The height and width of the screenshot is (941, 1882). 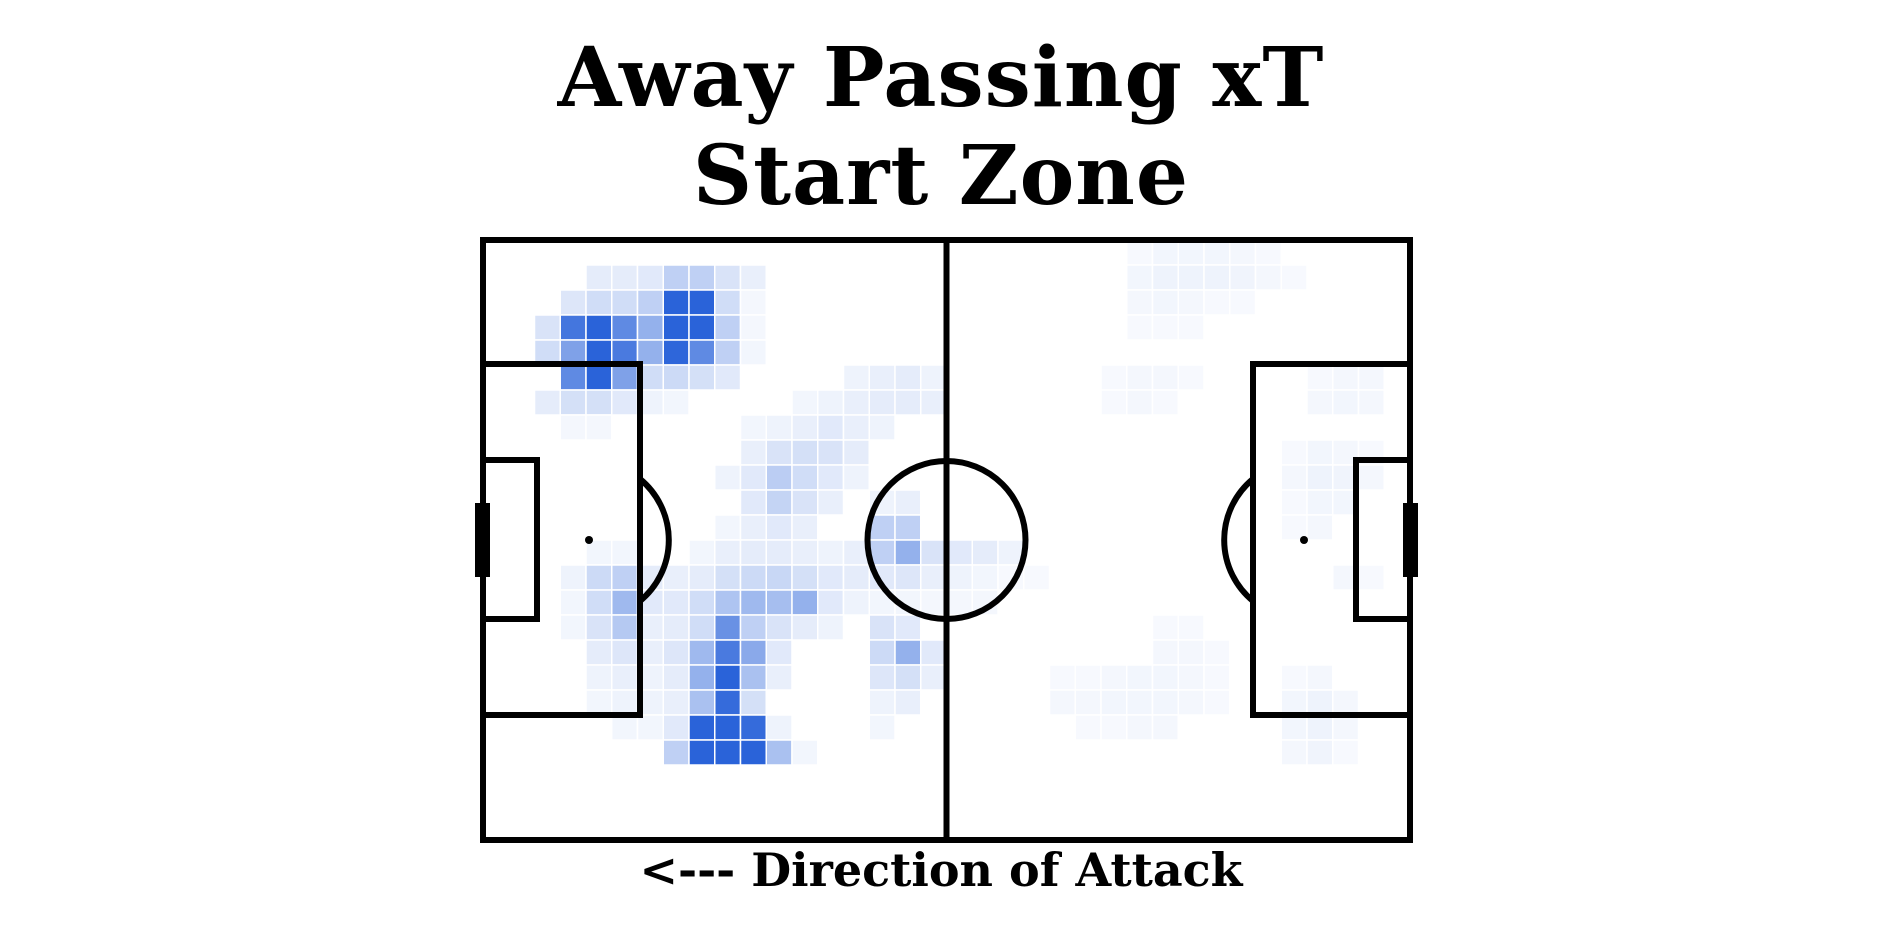 What do you see at coordinates (1304, 540) in the screenshot?
I see `right-penalty-spot` at bounding box center [1304, 540].